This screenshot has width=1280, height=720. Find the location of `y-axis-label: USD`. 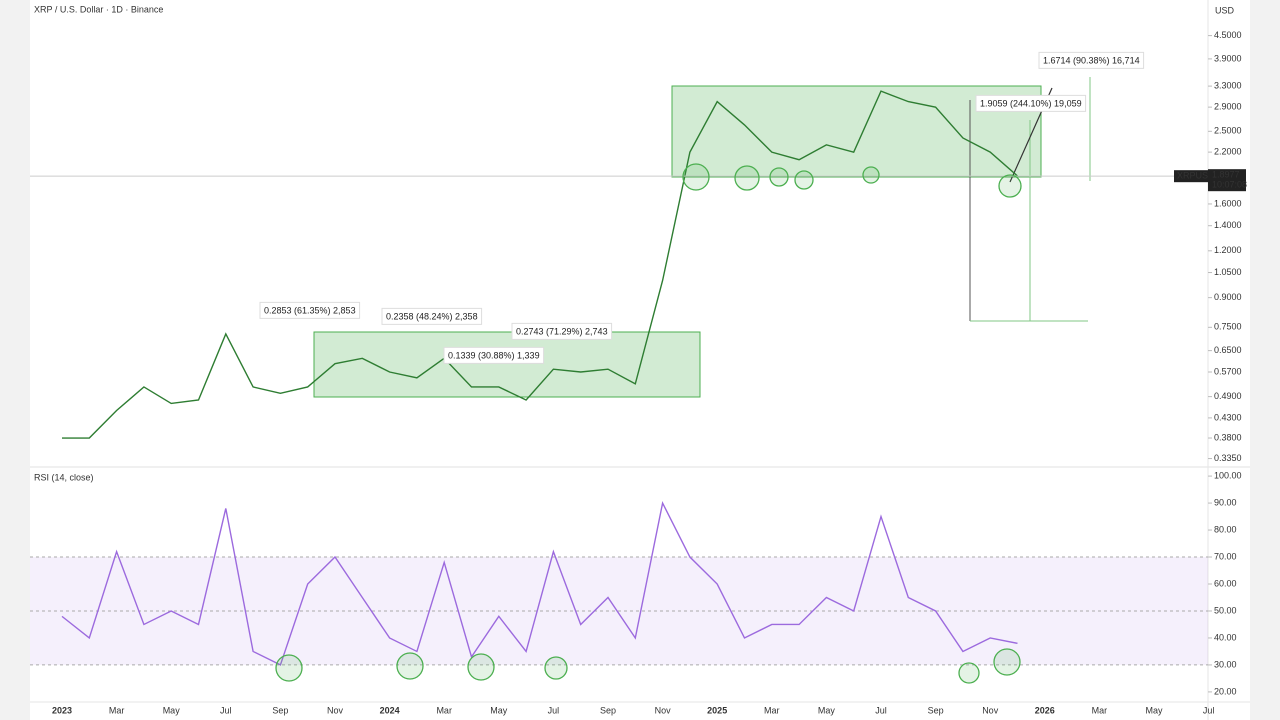

y-axis-label: USD is located at coordinates (1225, 10).